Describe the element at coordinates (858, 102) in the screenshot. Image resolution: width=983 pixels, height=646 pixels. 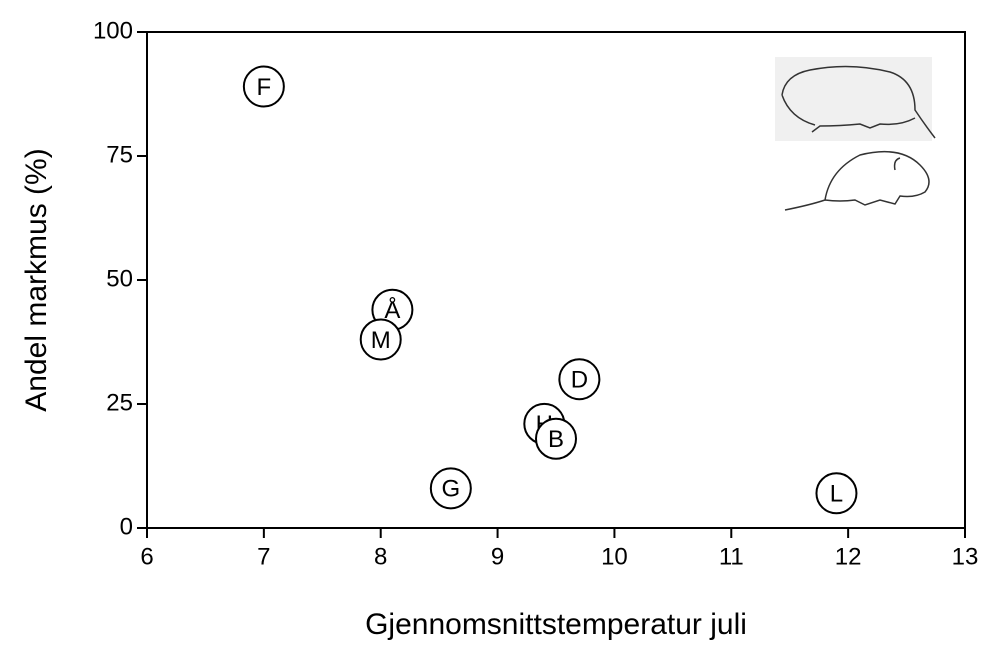
I see `lemming-drawing` at that location.